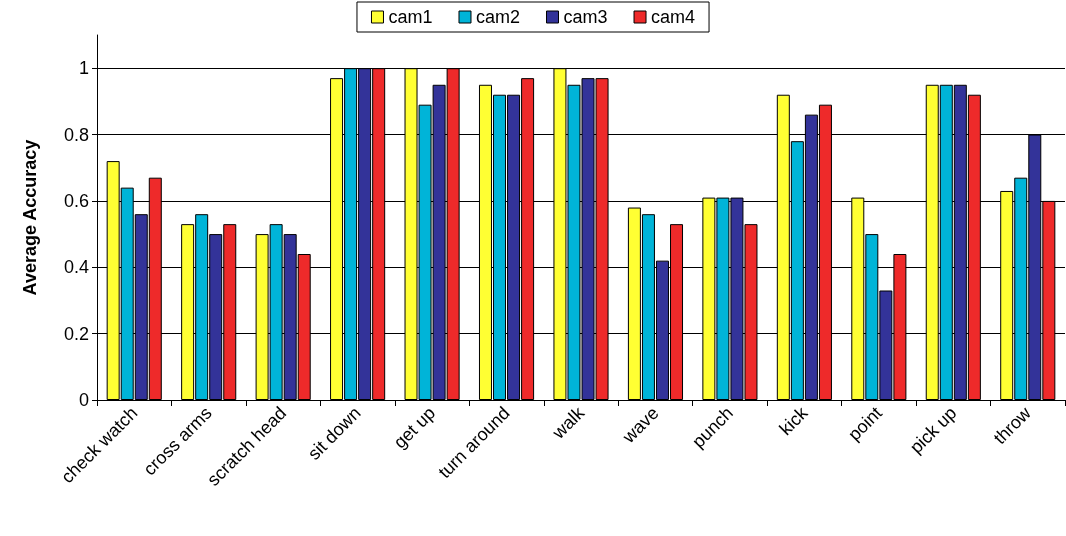 The image size is (1066, 536). I want to click on legend-label: cam2, so click(497, 17).